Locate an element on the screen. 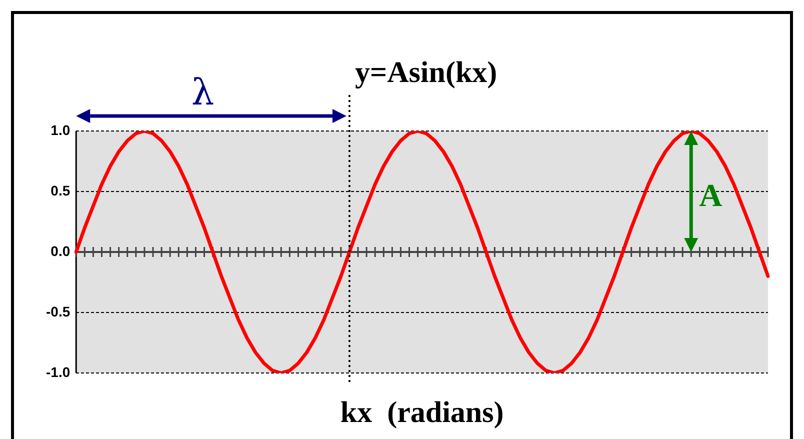  y-tick-label: -1.0 is located at coordinates (58, 372).